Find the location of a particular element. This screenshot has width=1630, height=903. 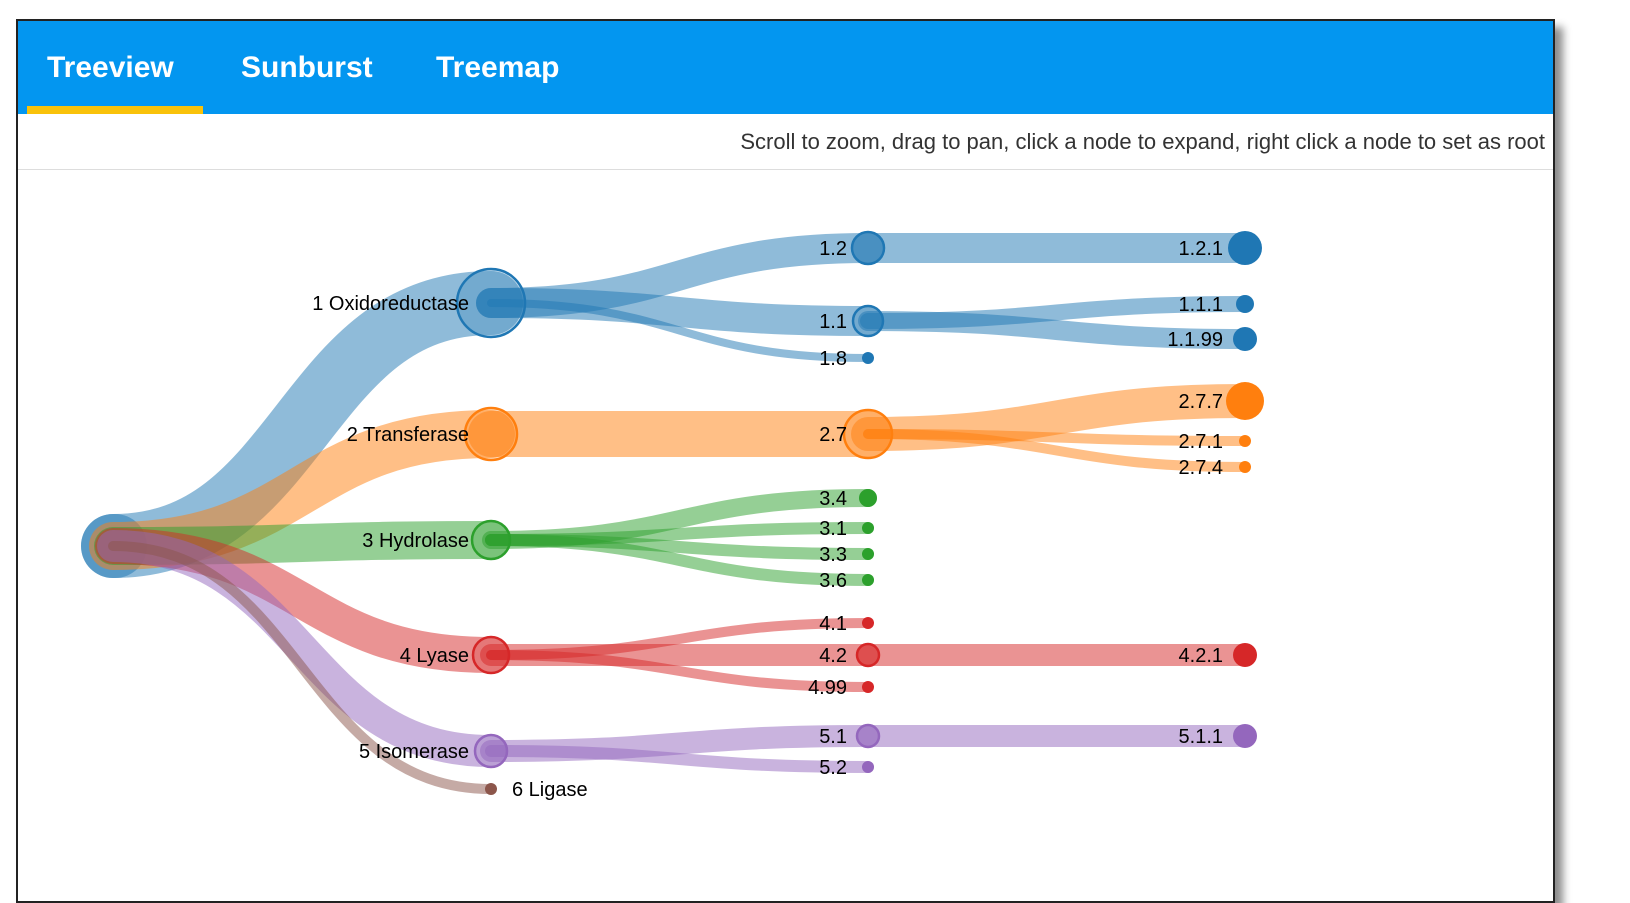

subclass-label: 3.6 is located at coordinates (833, 581).